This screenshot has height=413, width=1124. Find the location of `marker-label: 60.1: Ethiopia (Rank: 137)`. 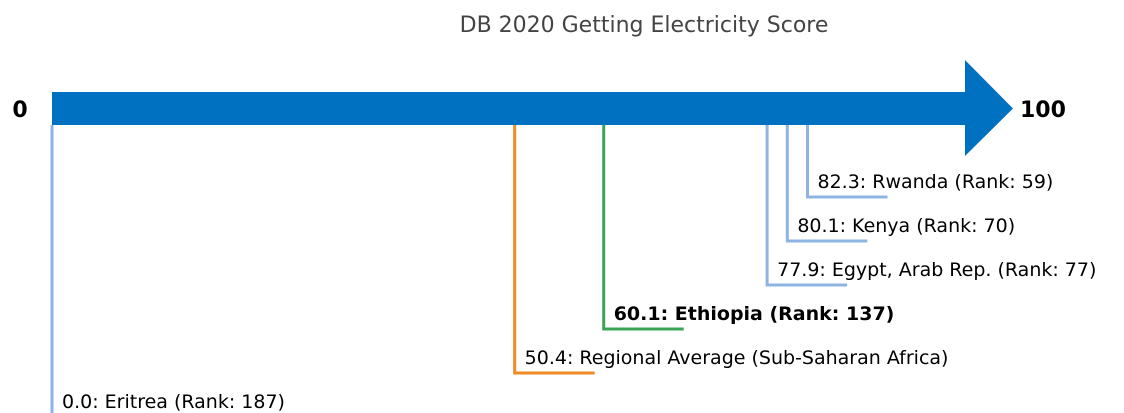

marker-label: 60.1: Ethiopia (Rank: 137) is located at coordinates (754, 314).